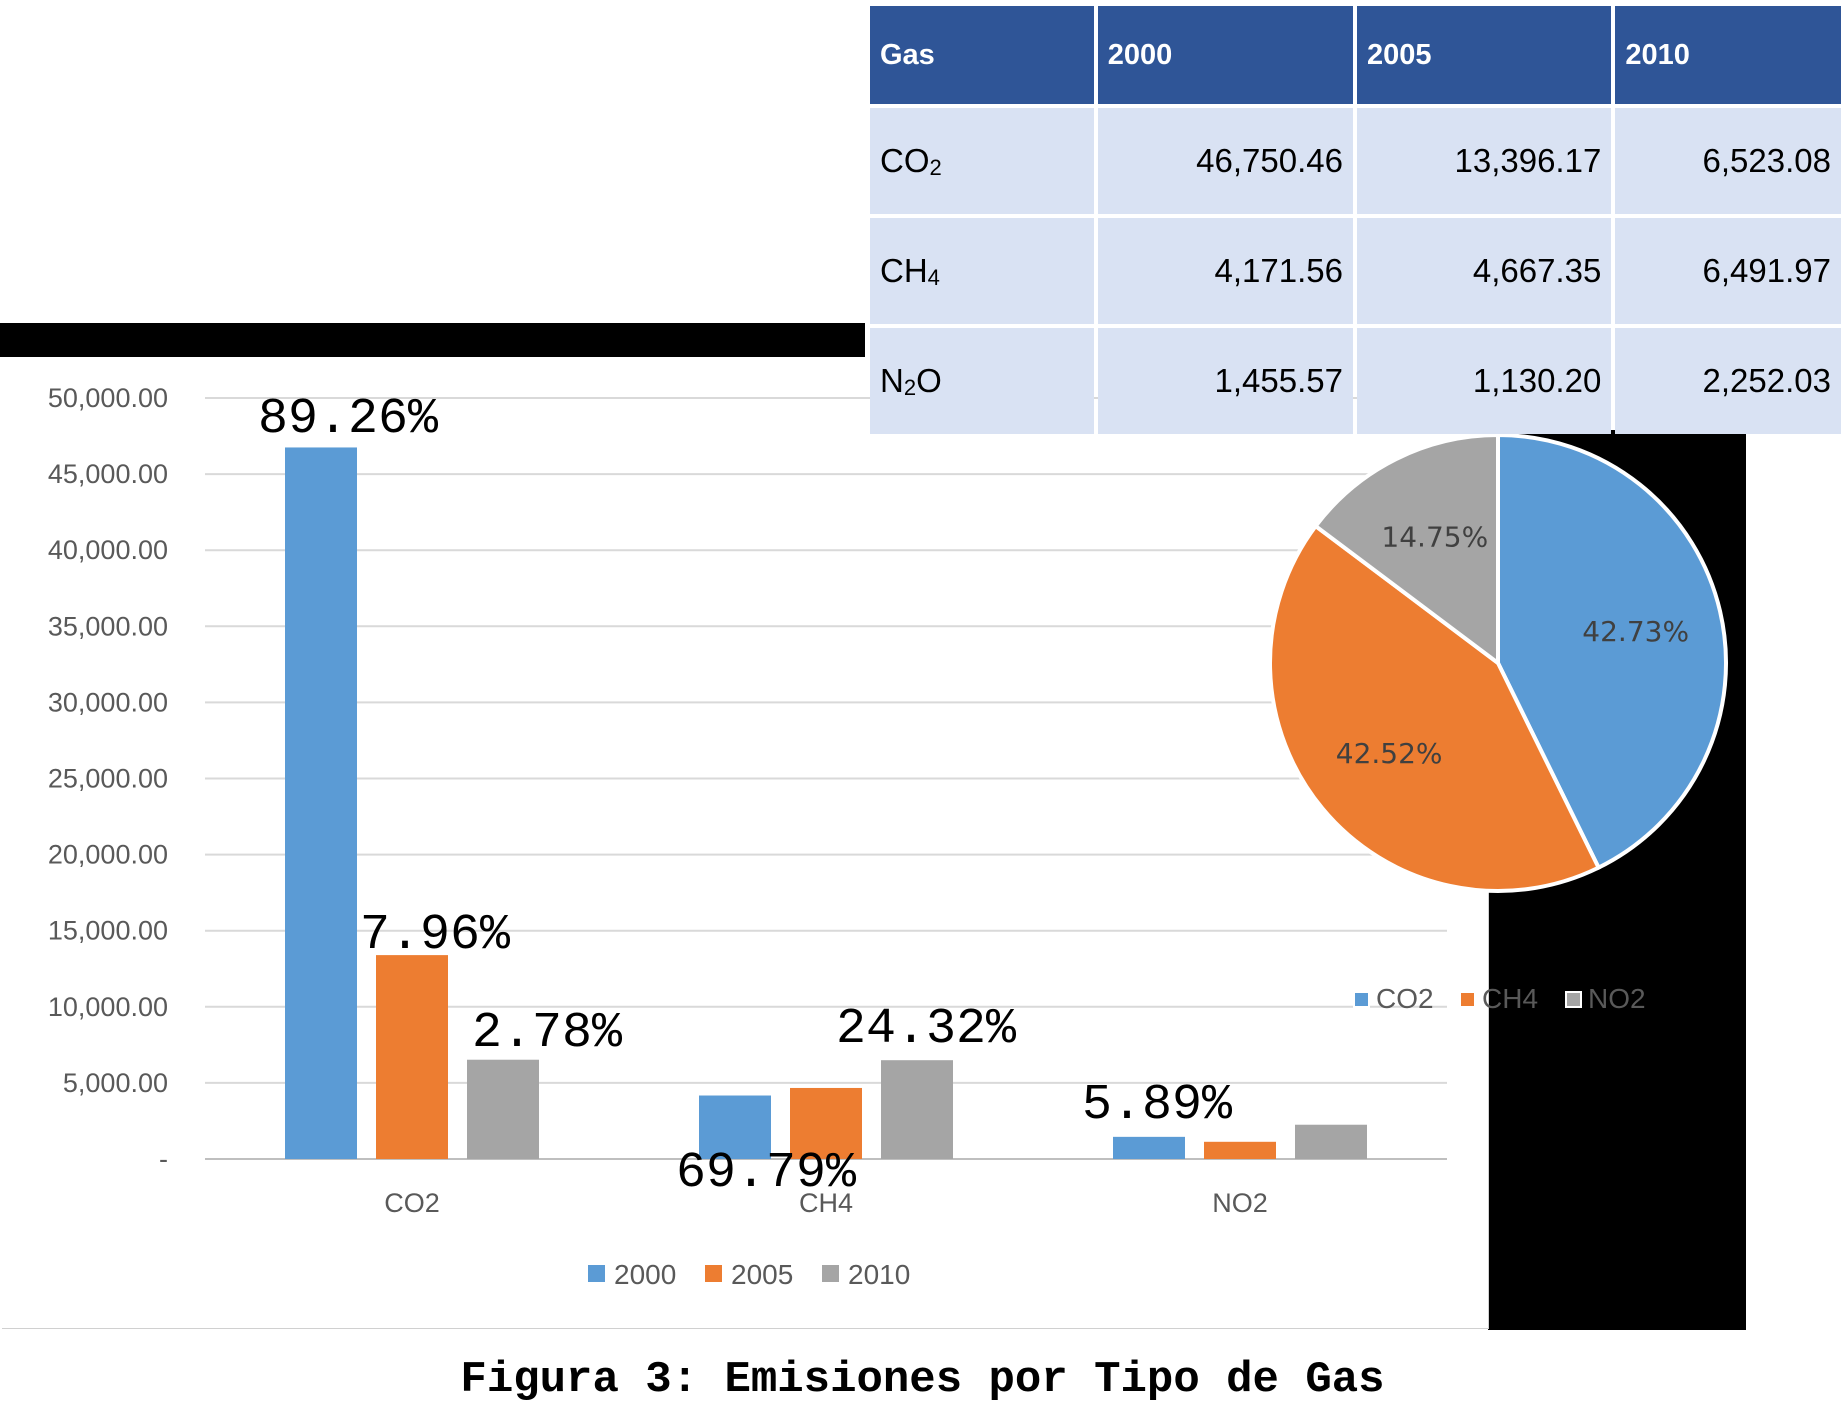 The image size is (1845, 1405). What do you see at coordinates (108, 474) in the screenshot?
I see `y-tick-label: 45,000.00` at bounding box center [108, 474].